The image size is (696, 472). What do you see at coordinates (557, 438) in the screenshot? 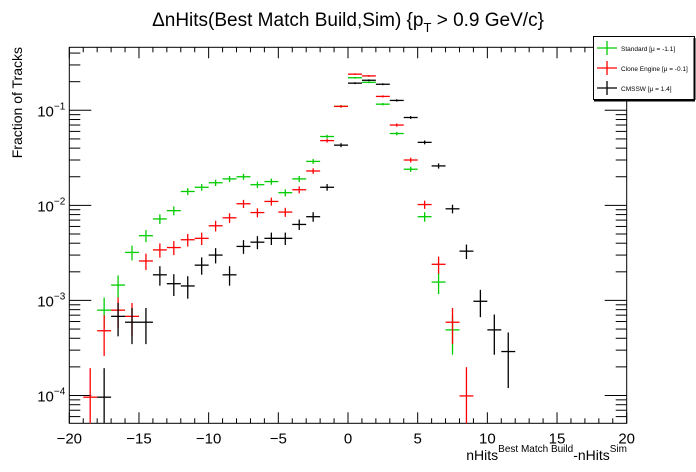
I see `x-tick-label: 15` at bounding box center [557, 438].